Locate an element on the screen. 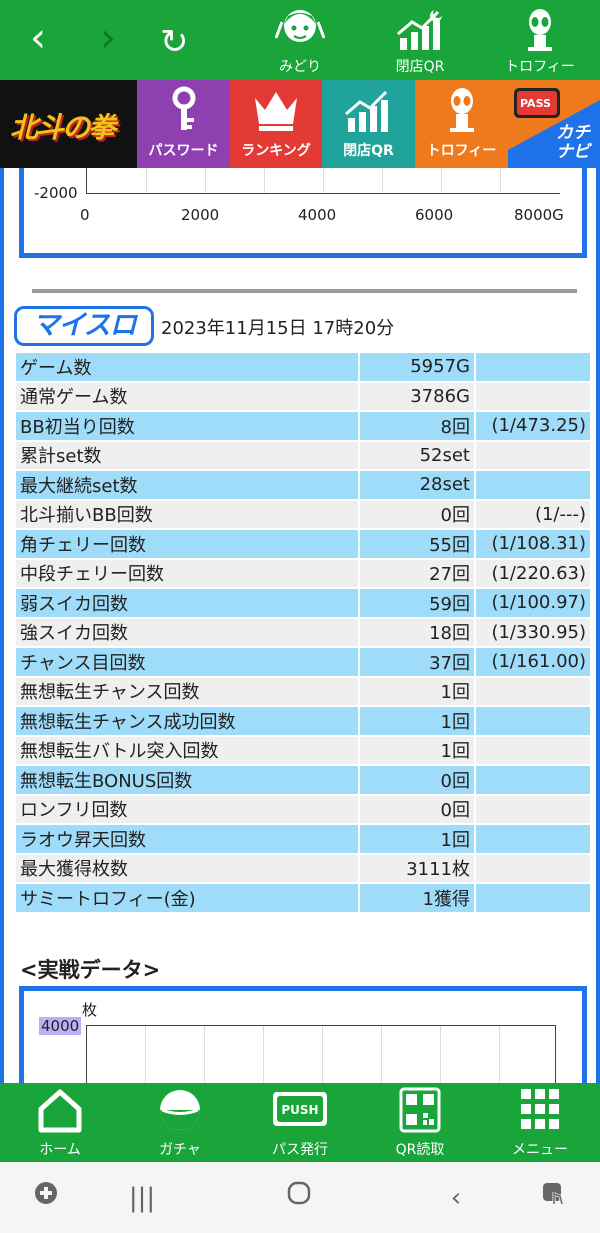 This screenshot has height=1233, width=600. section-divider is located at coordinates (304, 291).